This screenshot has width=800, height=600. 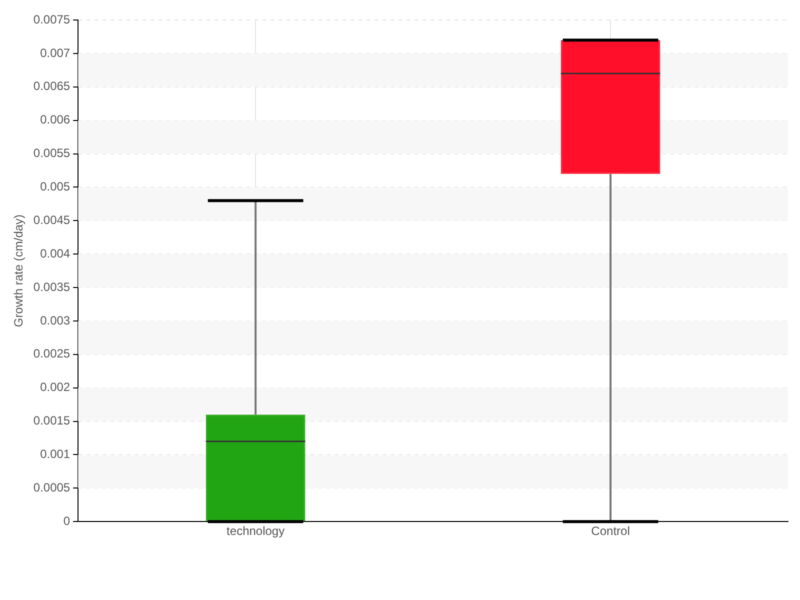 What do you see at coordinates (55, 53) in the screenshot?
I see `y-tick-label: 0.007` at bounding box center [55, 53].